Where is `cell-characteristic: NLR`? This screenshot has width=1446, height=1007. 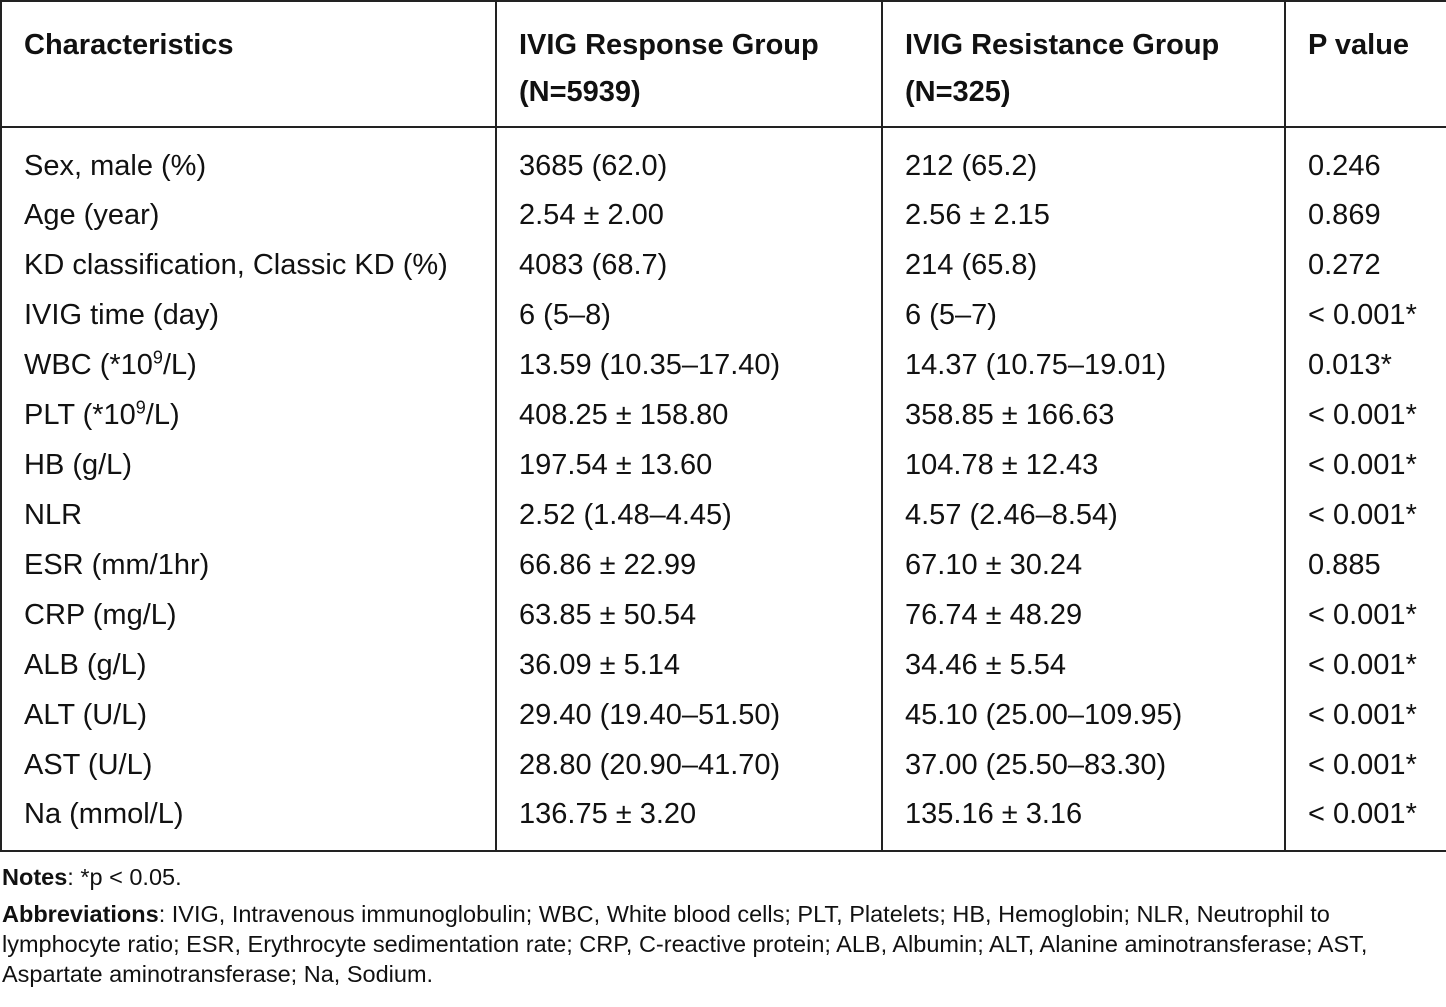
cell-characteristic: NLR is located at coordinates (248, 515).